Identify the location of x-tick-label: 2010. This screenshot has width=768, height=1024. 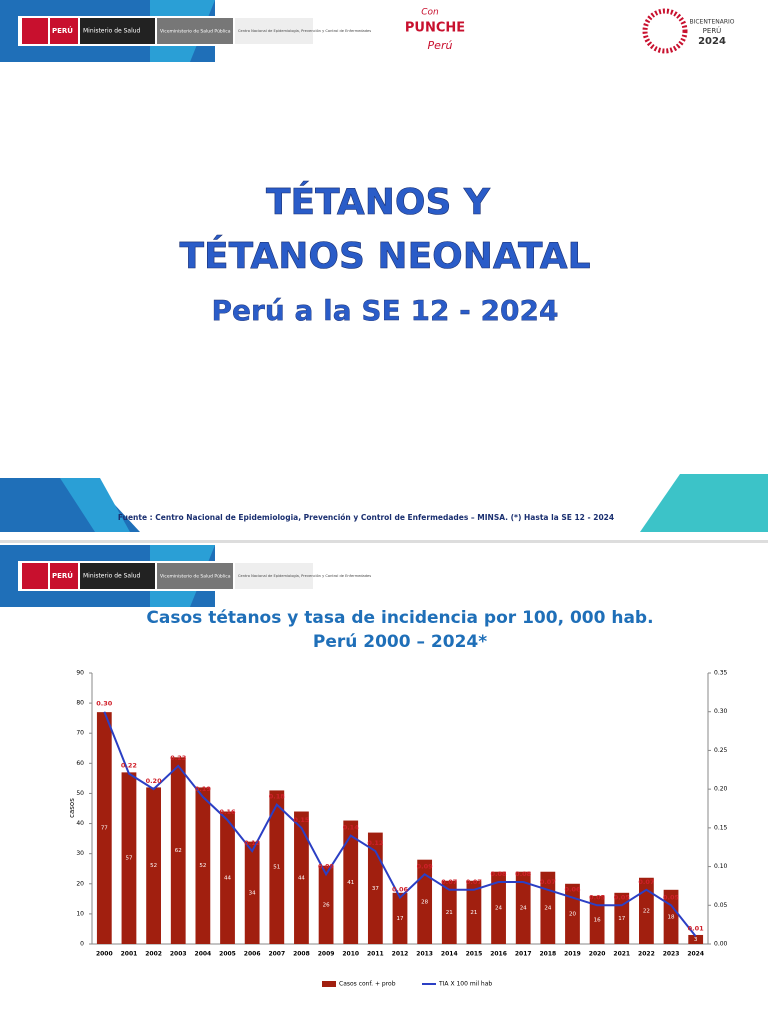
(350, 954).